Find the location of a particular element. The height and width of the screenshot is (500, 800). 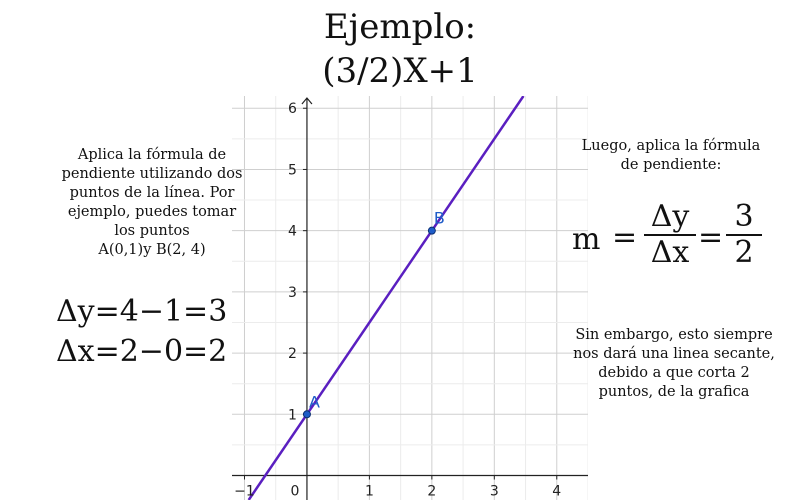

left-note-line: A(0,1)y B(2, 4) is located at coordinates (152, 250).